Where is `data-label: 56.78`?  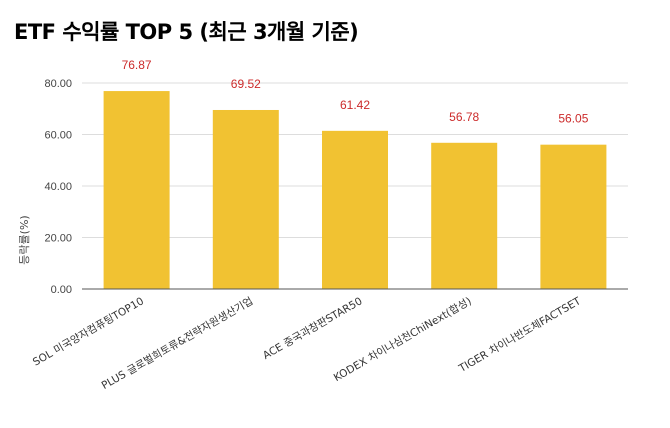
data-label: 56.78 is located at coordinates (464, 117).